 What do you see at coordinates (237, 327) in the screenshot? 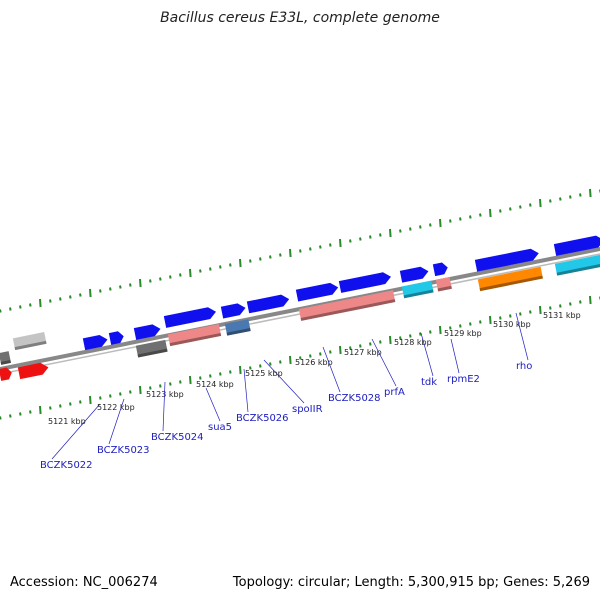
I see `feature-steelblue-bczk5026` at bounding box center [237, 327].